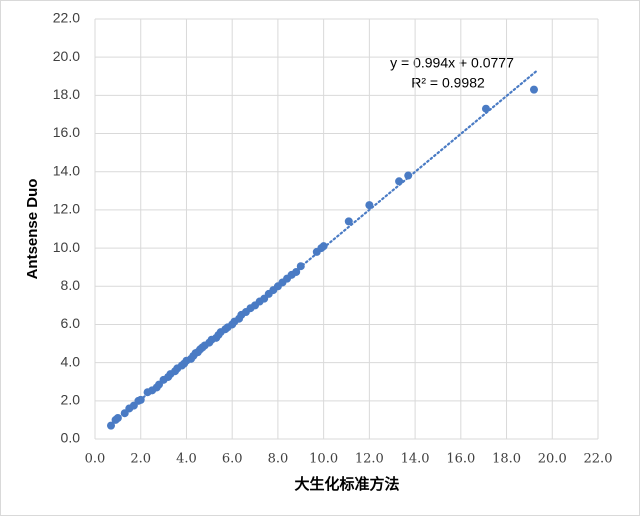 This screenshot has width=640, height=516. I want to click on x-axis-title: 大生化标准方法, so click(346, 484).